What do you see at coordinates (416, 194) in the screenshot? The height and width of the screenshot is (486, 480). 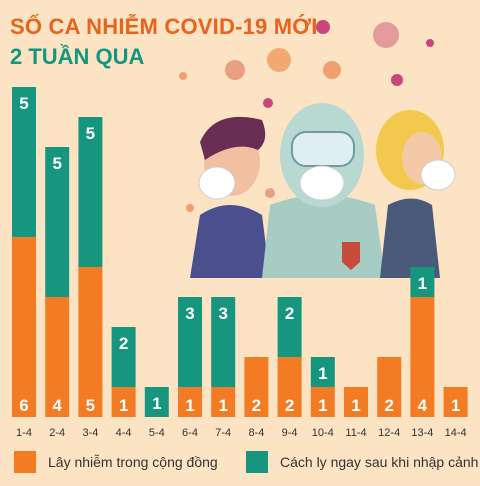 I see `person-right-illustration` at bounding box center [416, 194].